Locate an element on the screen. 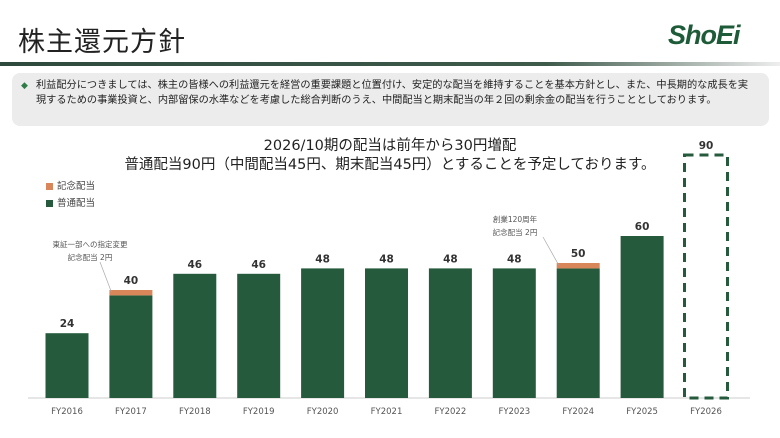  x-tick-label: FY2019 is located at coordinates (259, 412).